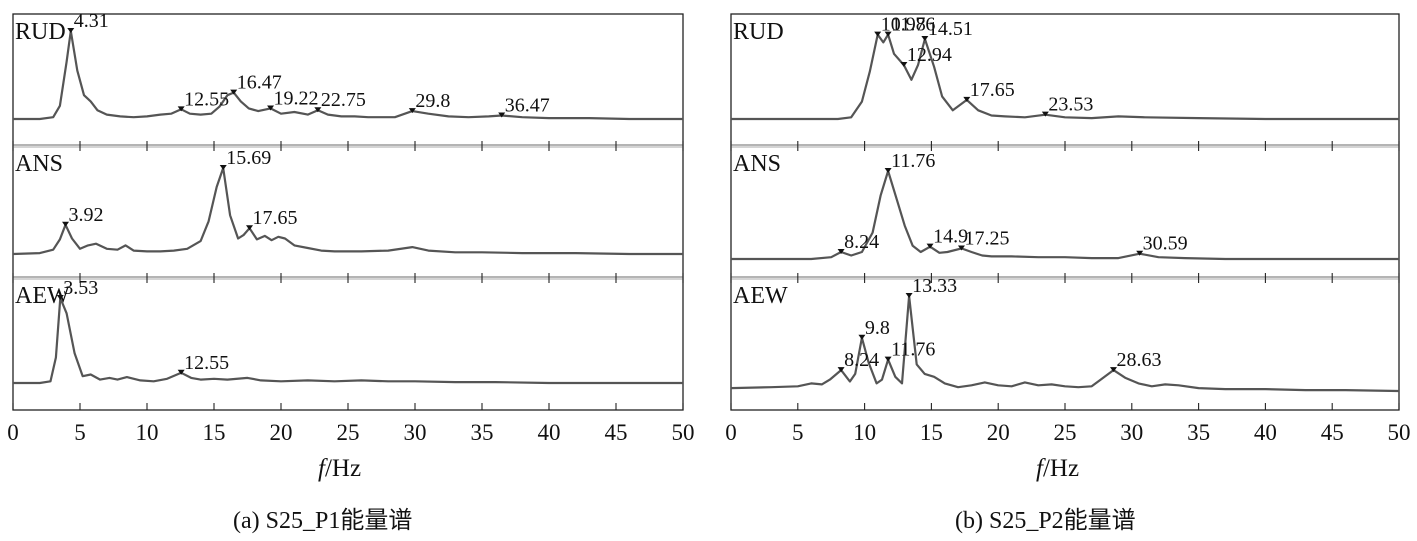  I want to click on x-tick-label-b: 25, so click(1065, 432).